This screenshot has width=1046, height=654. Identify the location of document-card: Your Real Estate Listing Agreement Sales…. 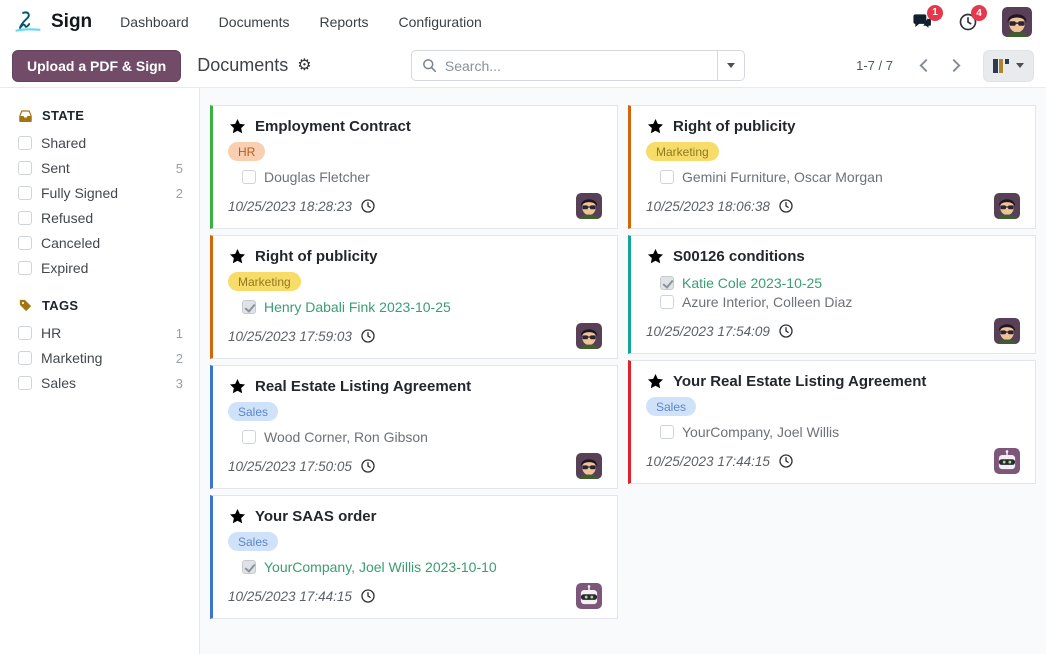
(832, 422).